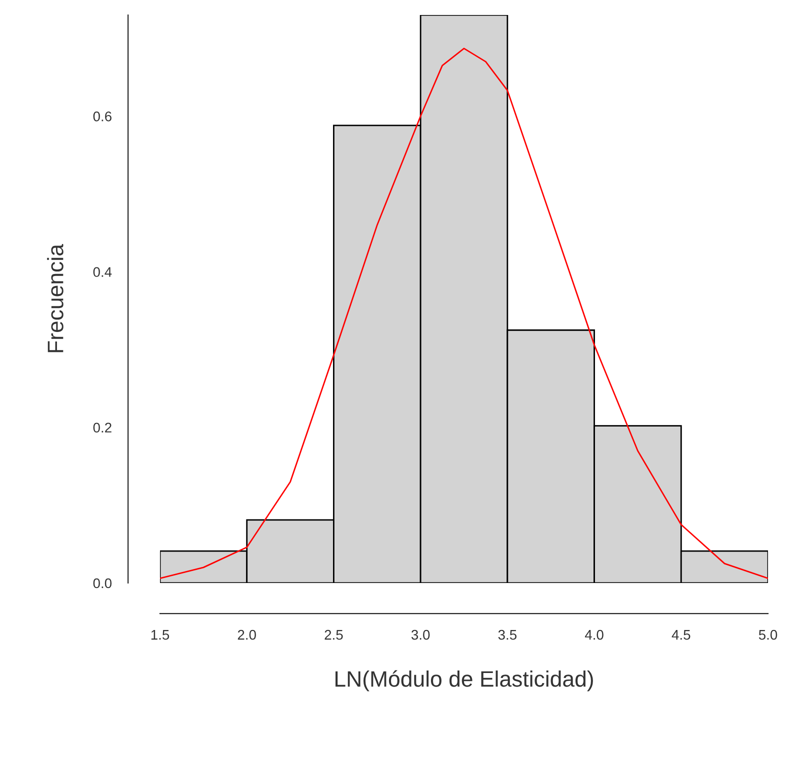 The height and width of the screenshot is (760, 790). What do you see at coordinates (102, 583) in the screenshot?
I see `y-tick-label: 0.0` at bounding box center [102, 583].